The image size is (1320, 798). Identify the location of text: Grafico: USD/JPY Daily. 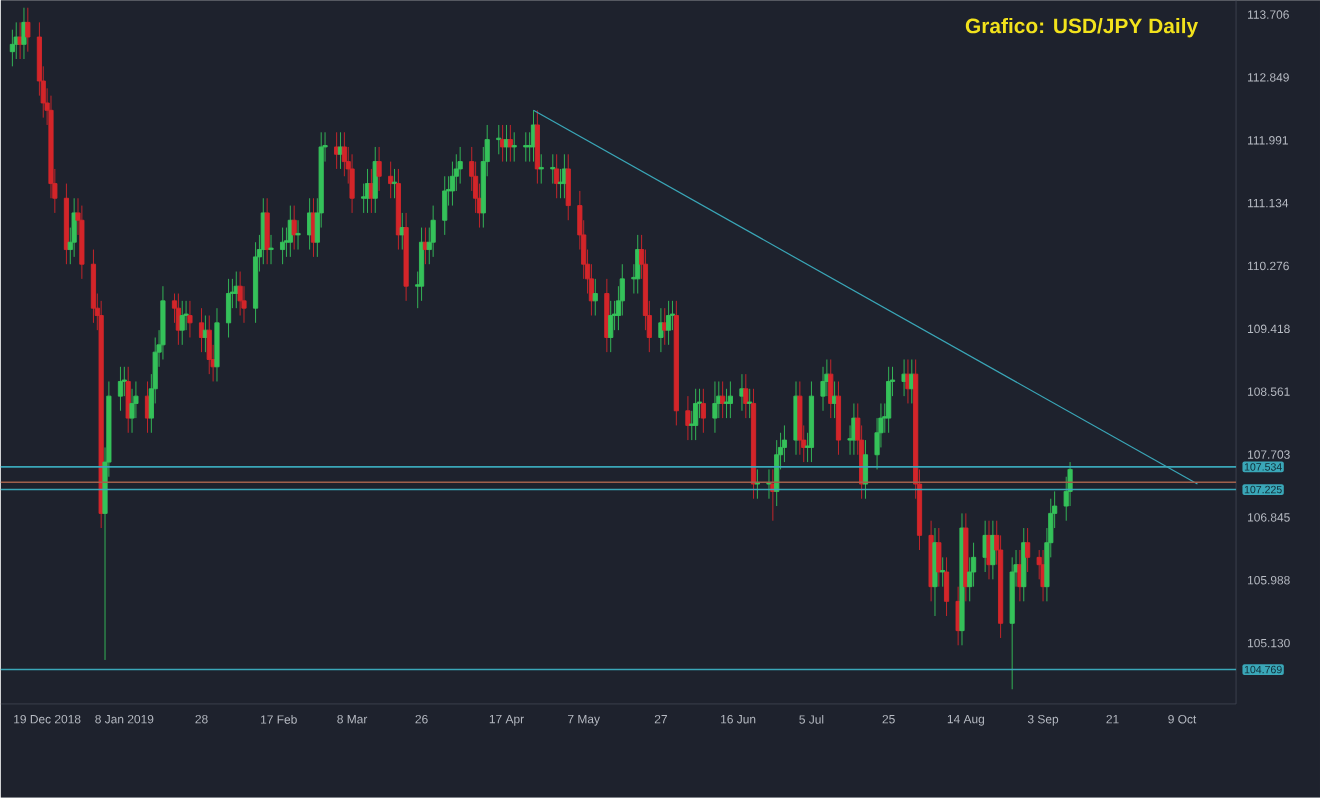
(1082, 28).